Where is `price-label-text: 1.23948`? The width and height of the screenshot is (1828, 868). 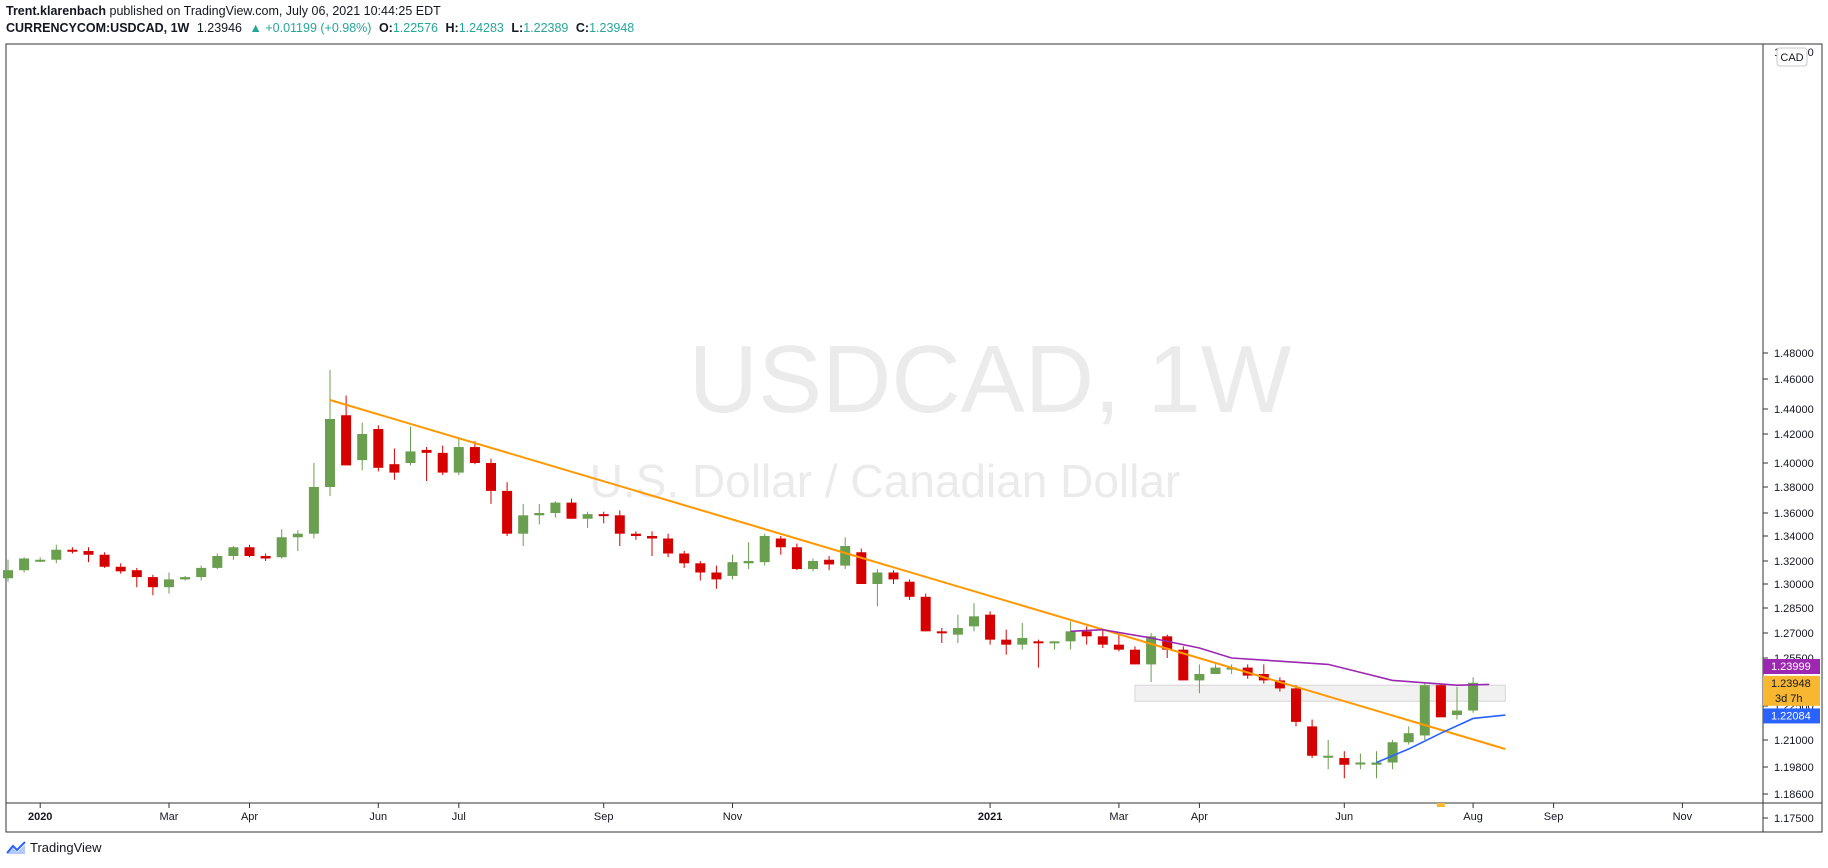 price-label-text: 1.23948 is located at coordinates (1791, 684).